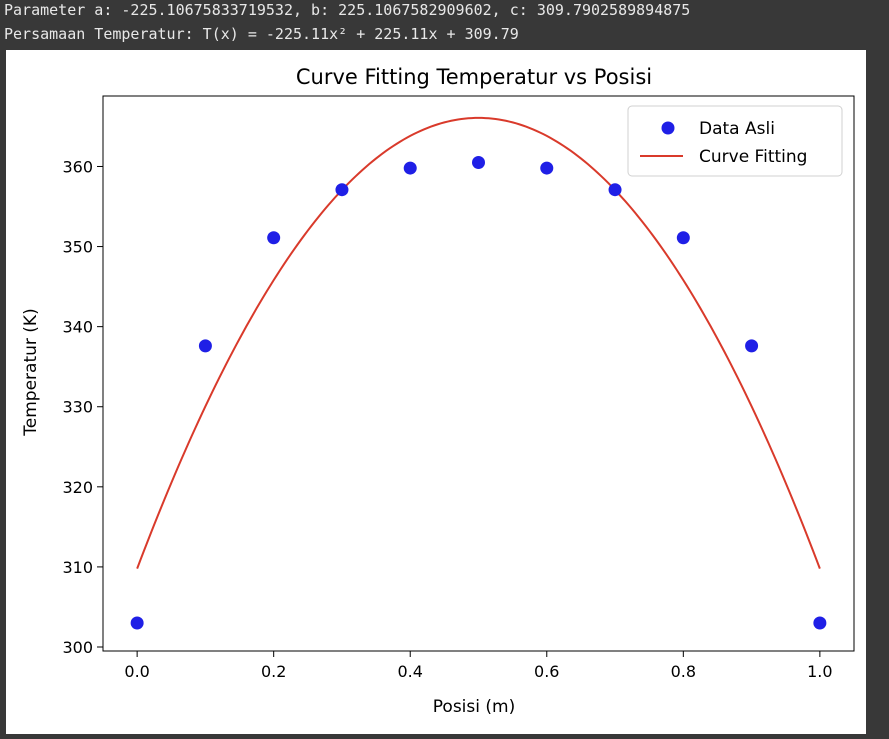 The height and width of the screenshot is (739, 889). What do you see at coordinates (77, 647) in the screenshot?
I see `y-tick-label: 300` at bounding box center [77, 647].